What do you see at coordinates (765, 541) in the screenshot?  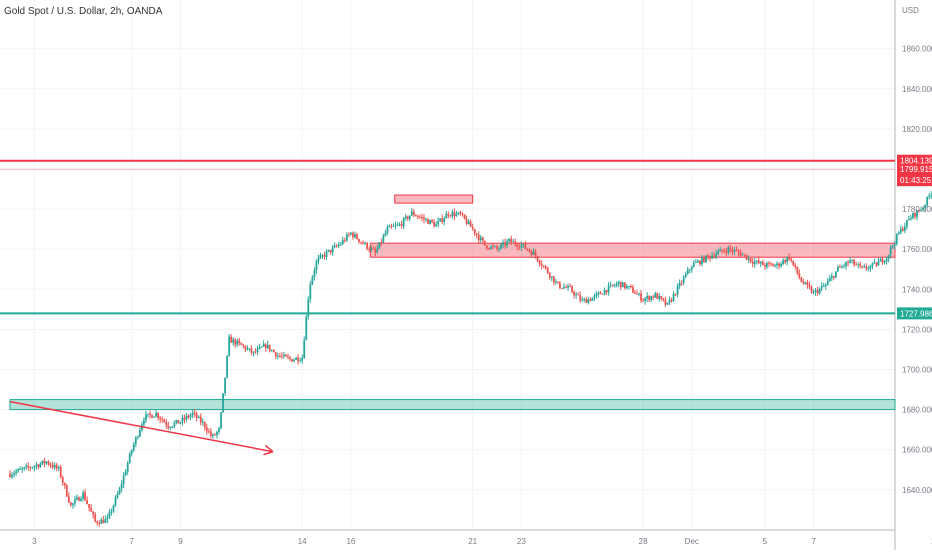 I see `date-tick-label: 5` at bounding box center [765, 541].